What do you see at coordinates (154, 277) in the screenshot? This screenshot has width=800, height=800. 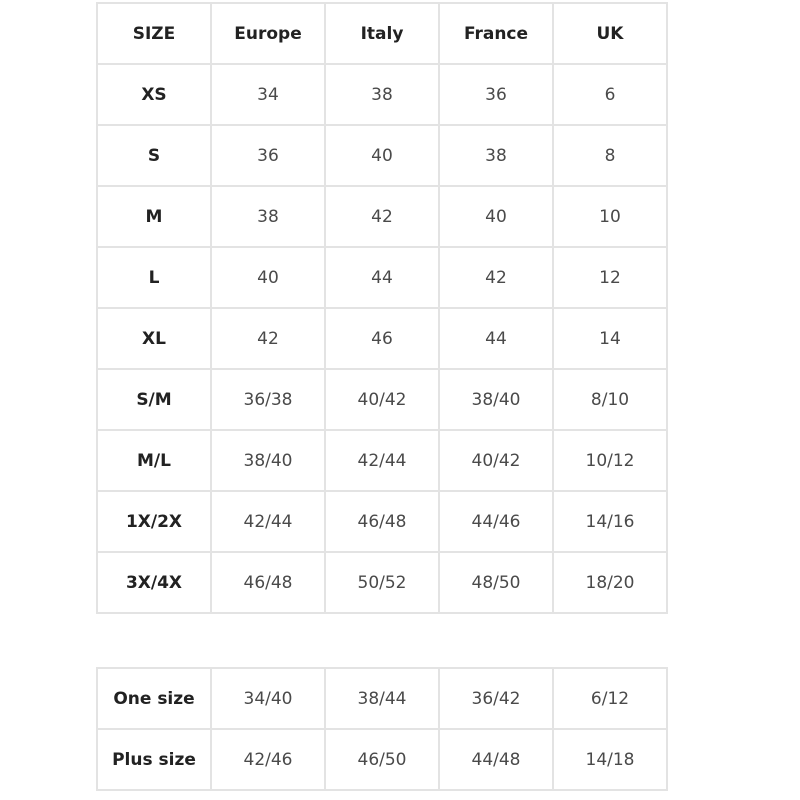 I see `size-label-cell: L` at bounding box center [154, 277].